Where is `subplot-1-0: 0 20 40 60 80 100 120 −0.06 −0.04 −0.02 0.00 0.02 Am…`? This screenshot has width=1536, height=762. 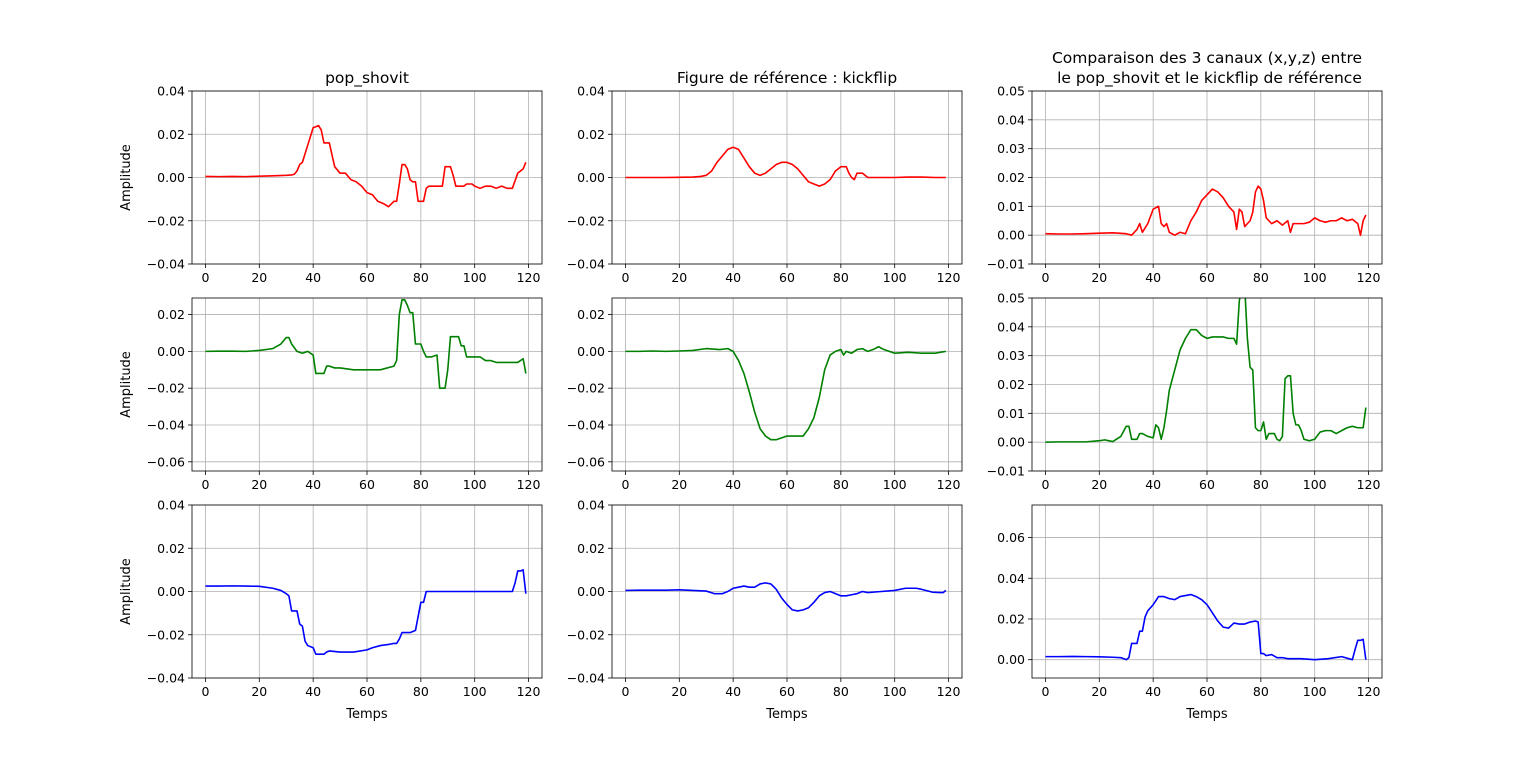
subplot-1-0: 0 20 40 60 80 100 120 −0.06 −0.04 −0.02 0.00 0.02 Am… is located at coordinates (331, 394).